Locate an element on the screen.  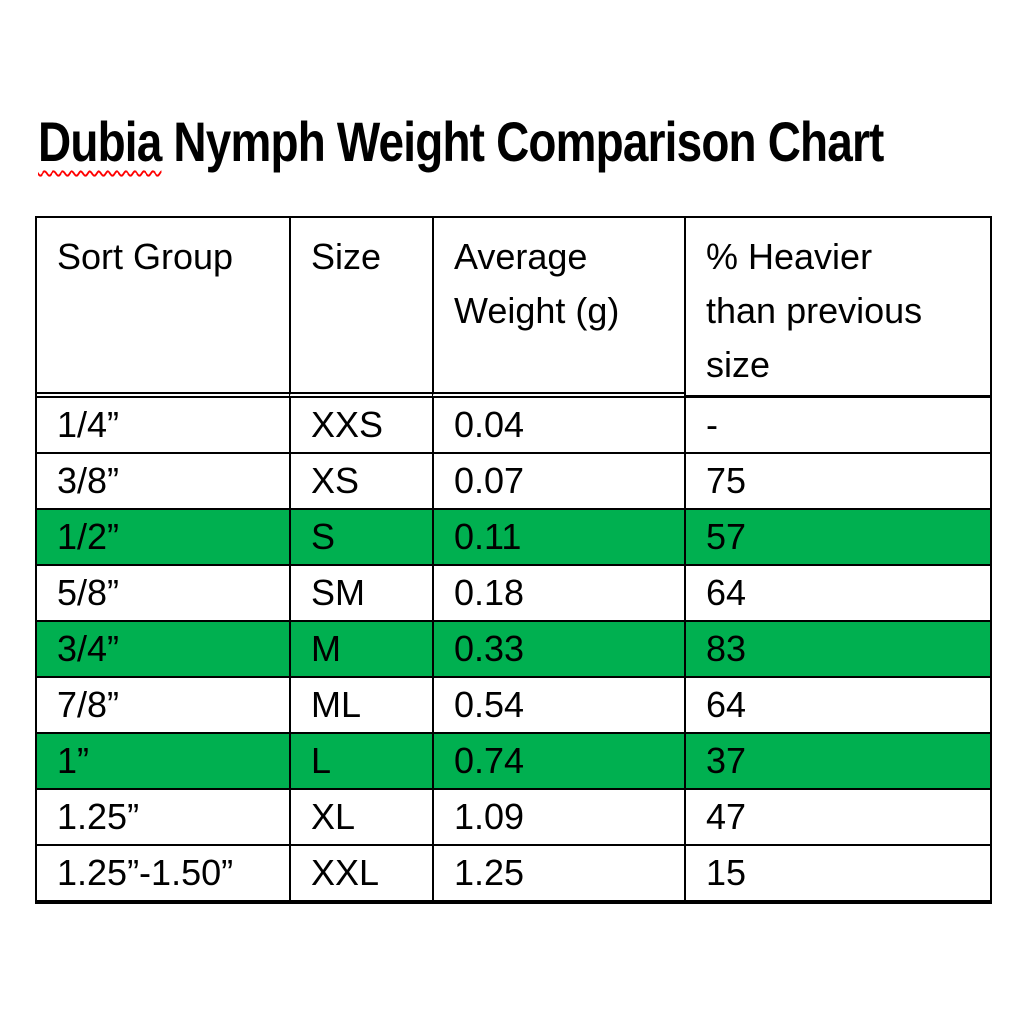
cell-pct-heavier: 47 is located at coordinates (837, 818).